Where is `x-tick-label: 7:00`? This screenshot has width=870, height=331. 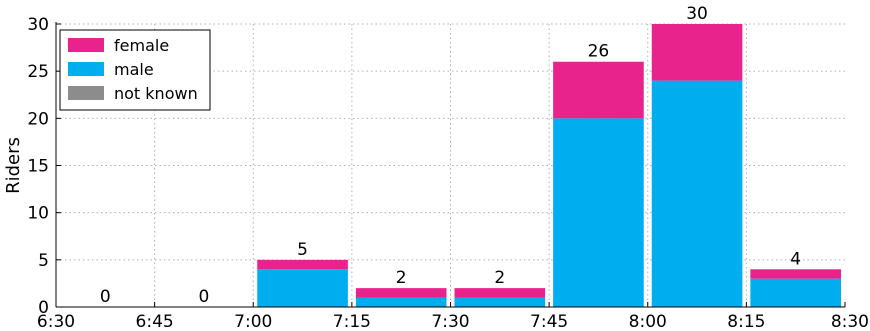
x-tick-label: 7:00 is located at coordinates (253, 321).